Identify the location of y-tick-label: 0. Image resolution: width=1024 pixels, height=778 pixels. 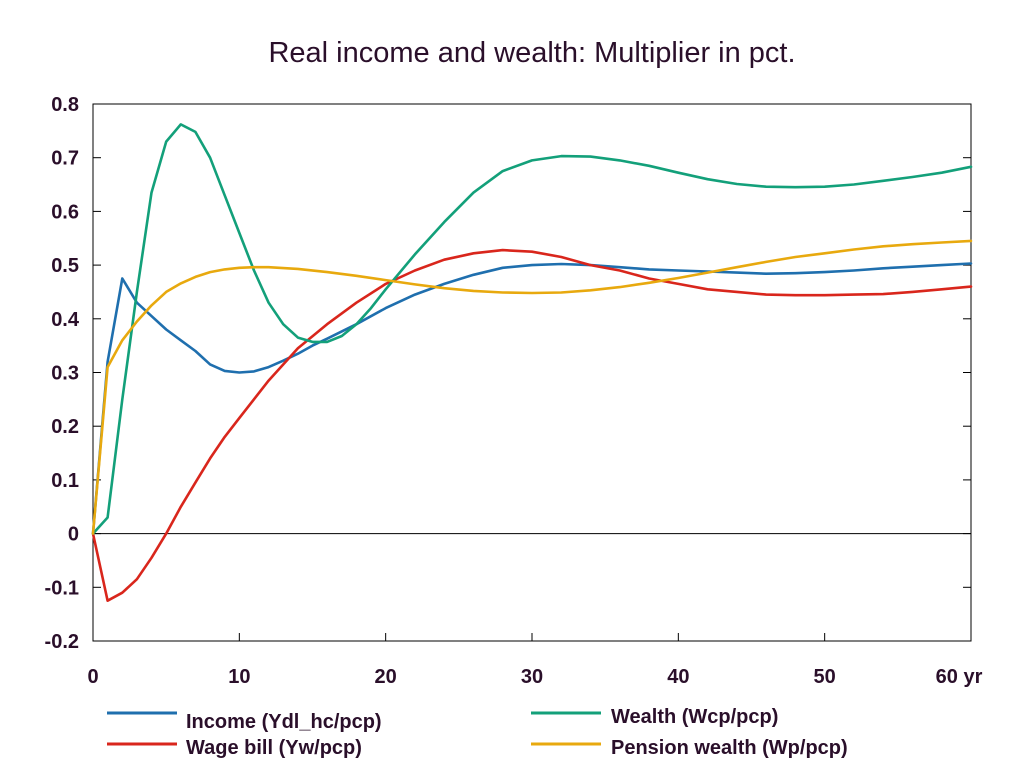
(73, 535).